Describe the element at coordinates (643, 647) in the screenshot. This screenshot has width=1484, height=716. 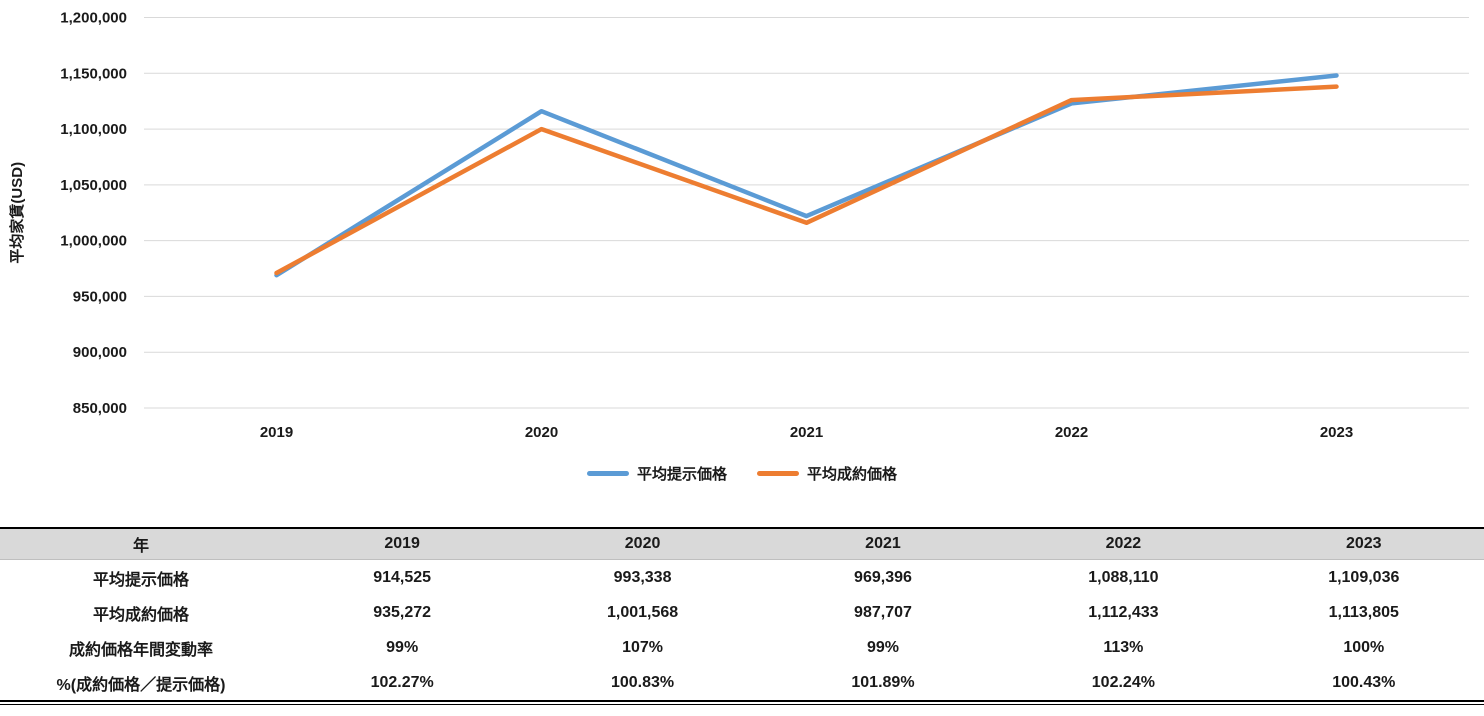
I see `table-cell: 107%` at that location.